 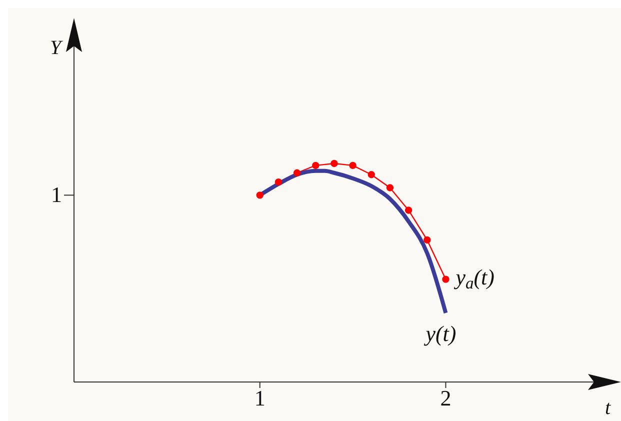 What do you see at coordinates (446, 398) in the screenshot?
I see `x-tick-label: 2` at bounding box center [446, 398].